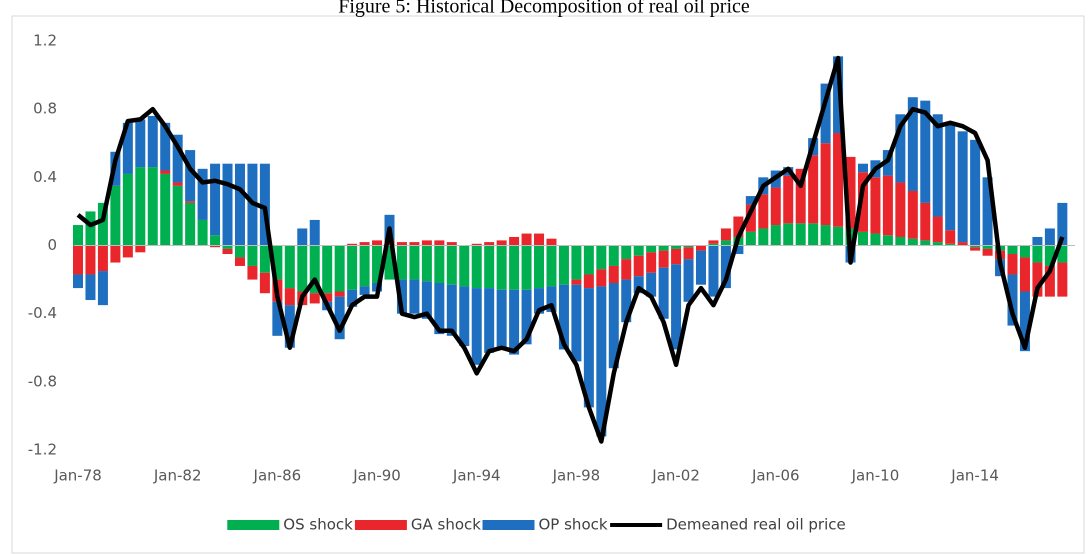 The height and width of the screenshot is (554, 1089). Describe the element at coordinates (573, 525) in the screenshot. I see `legend-label: OP shock` at that location.